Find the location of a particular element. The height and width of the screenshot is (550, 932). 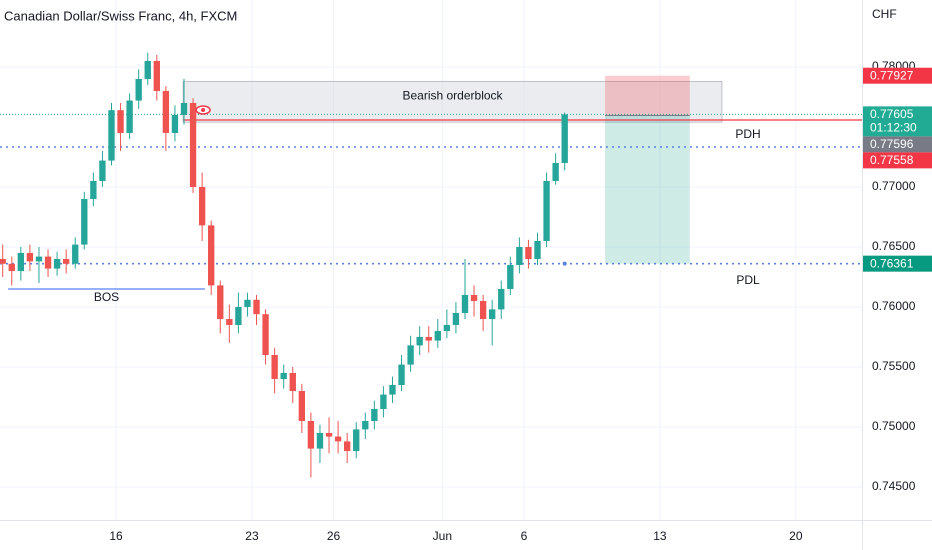

stop-zone is located at coordinates (647, 95).